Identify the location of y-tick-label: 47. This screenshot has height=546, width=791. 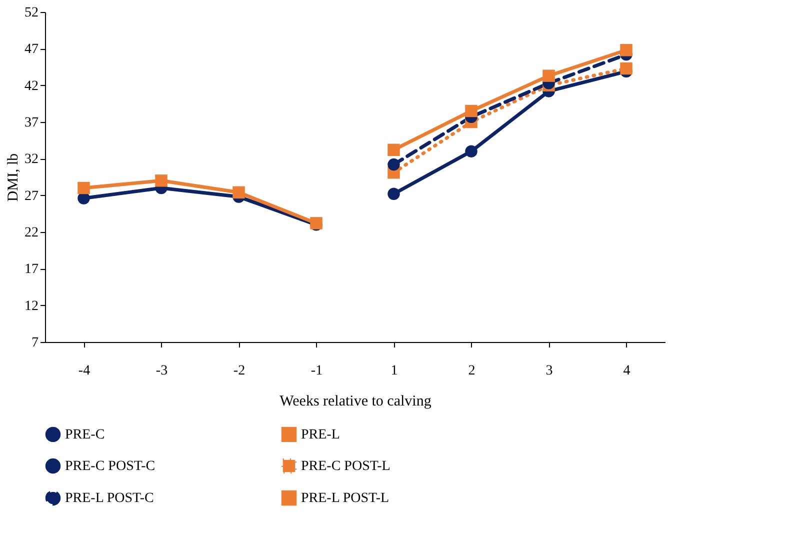
(31, 50).